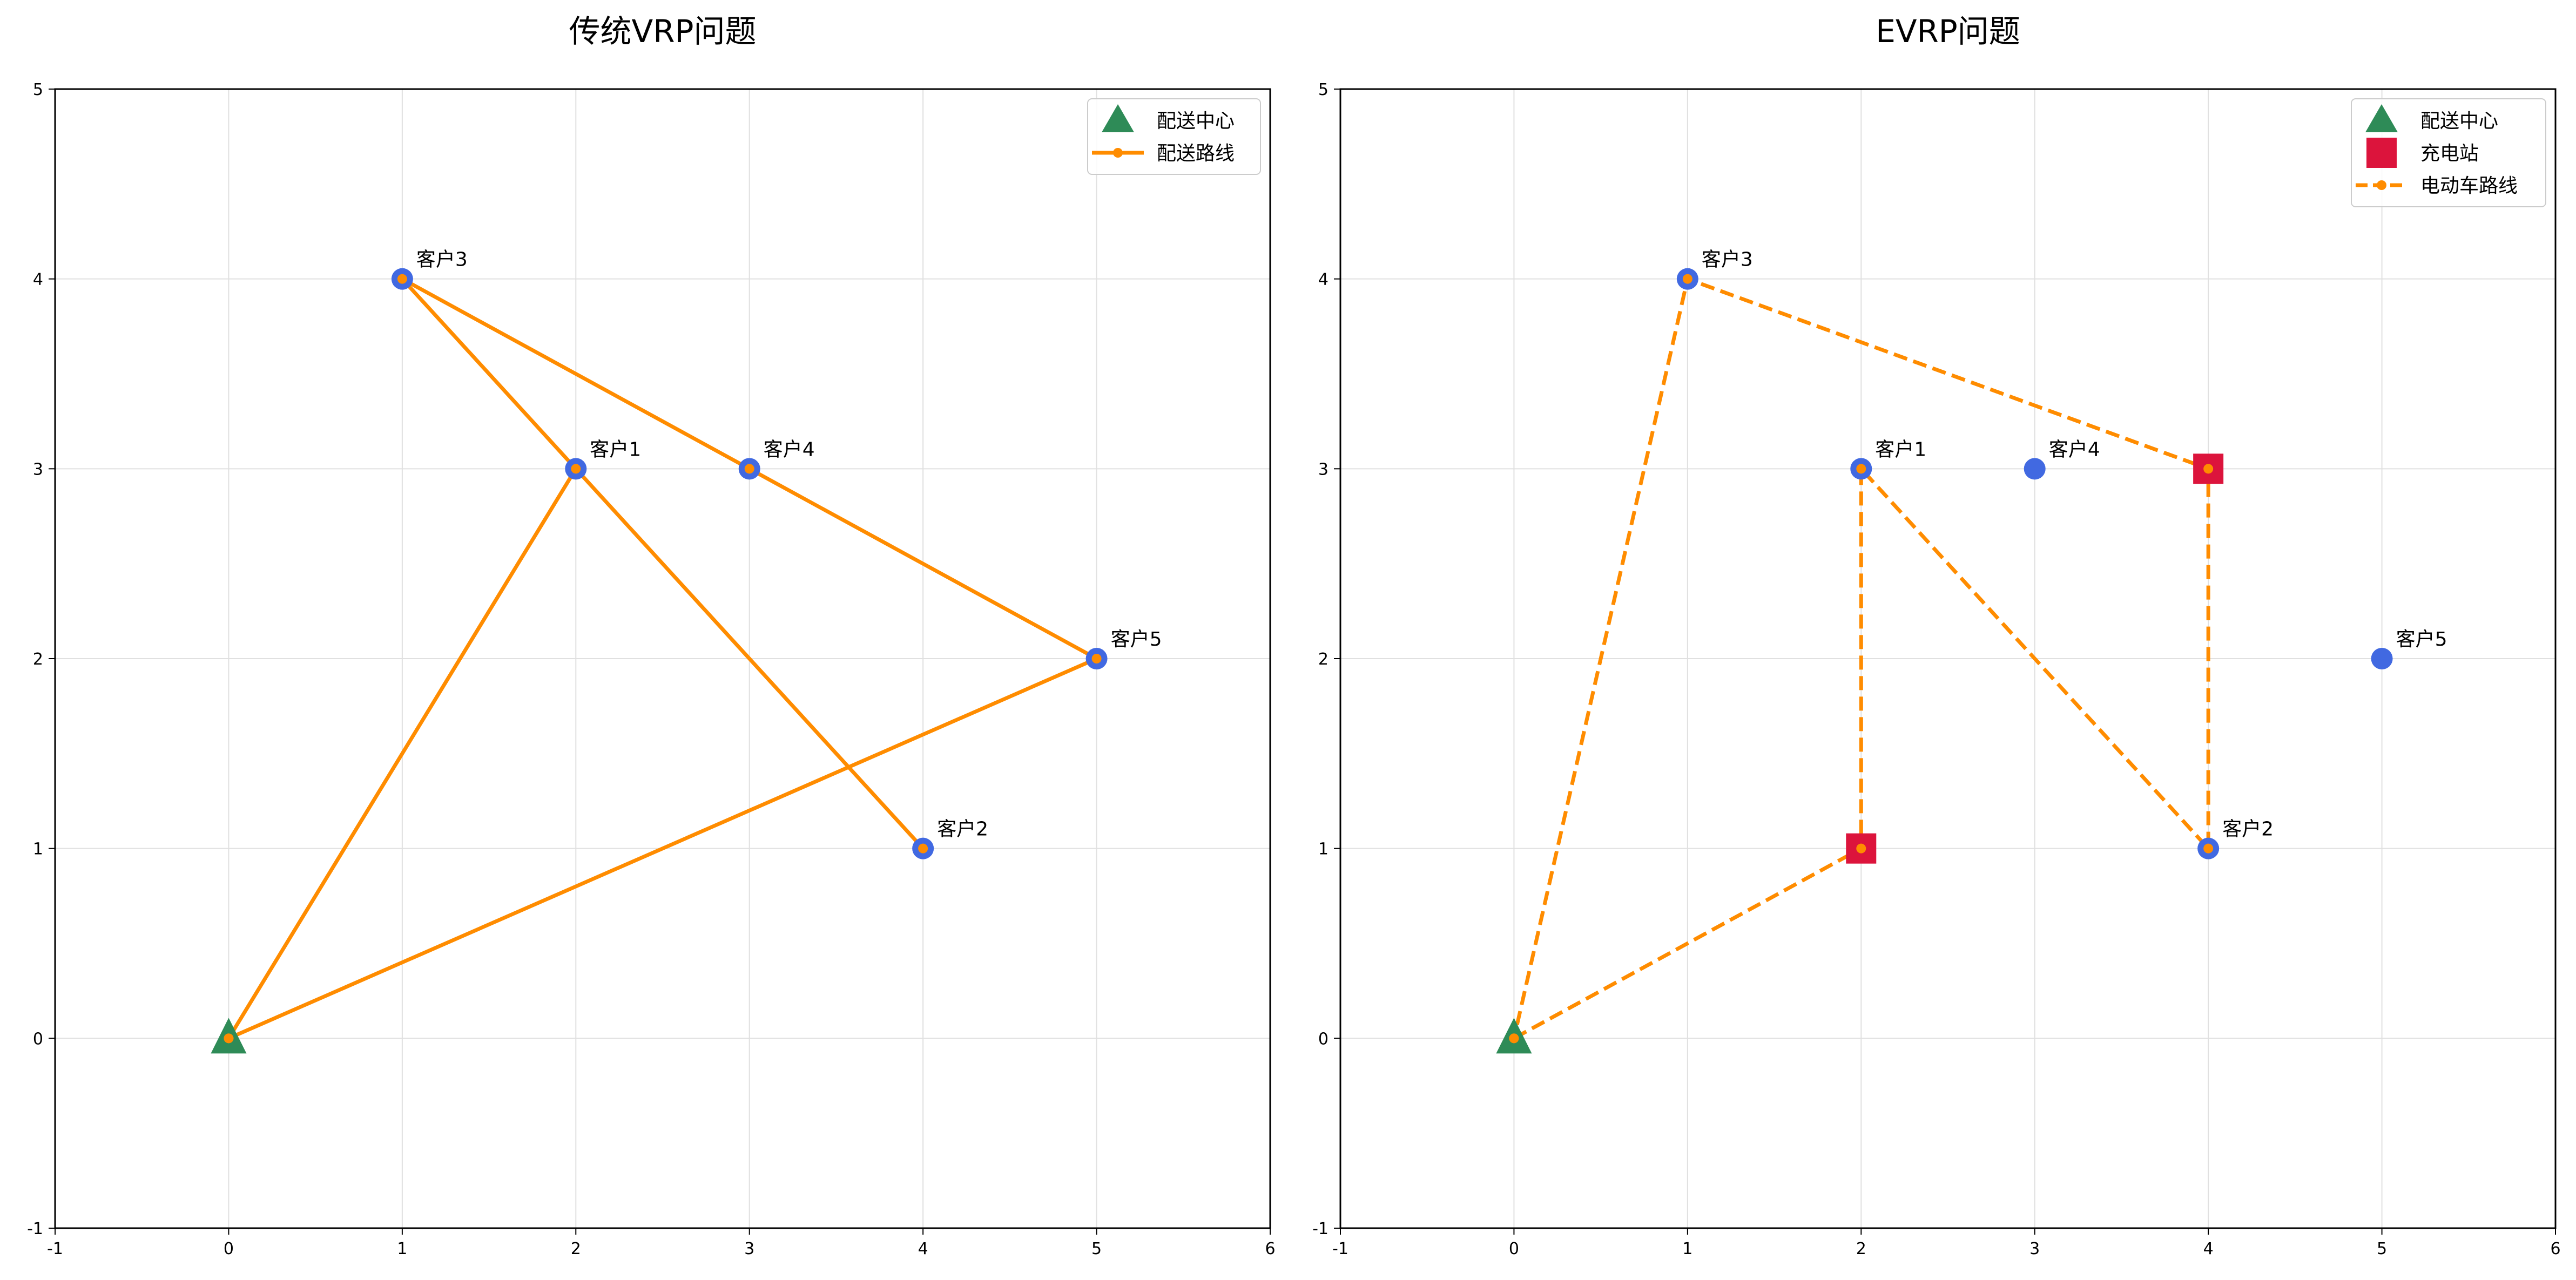 The width and height of the screenshot is (2576, 1280). I want to click on legend-label: 配送路线, so click(1196, 154).